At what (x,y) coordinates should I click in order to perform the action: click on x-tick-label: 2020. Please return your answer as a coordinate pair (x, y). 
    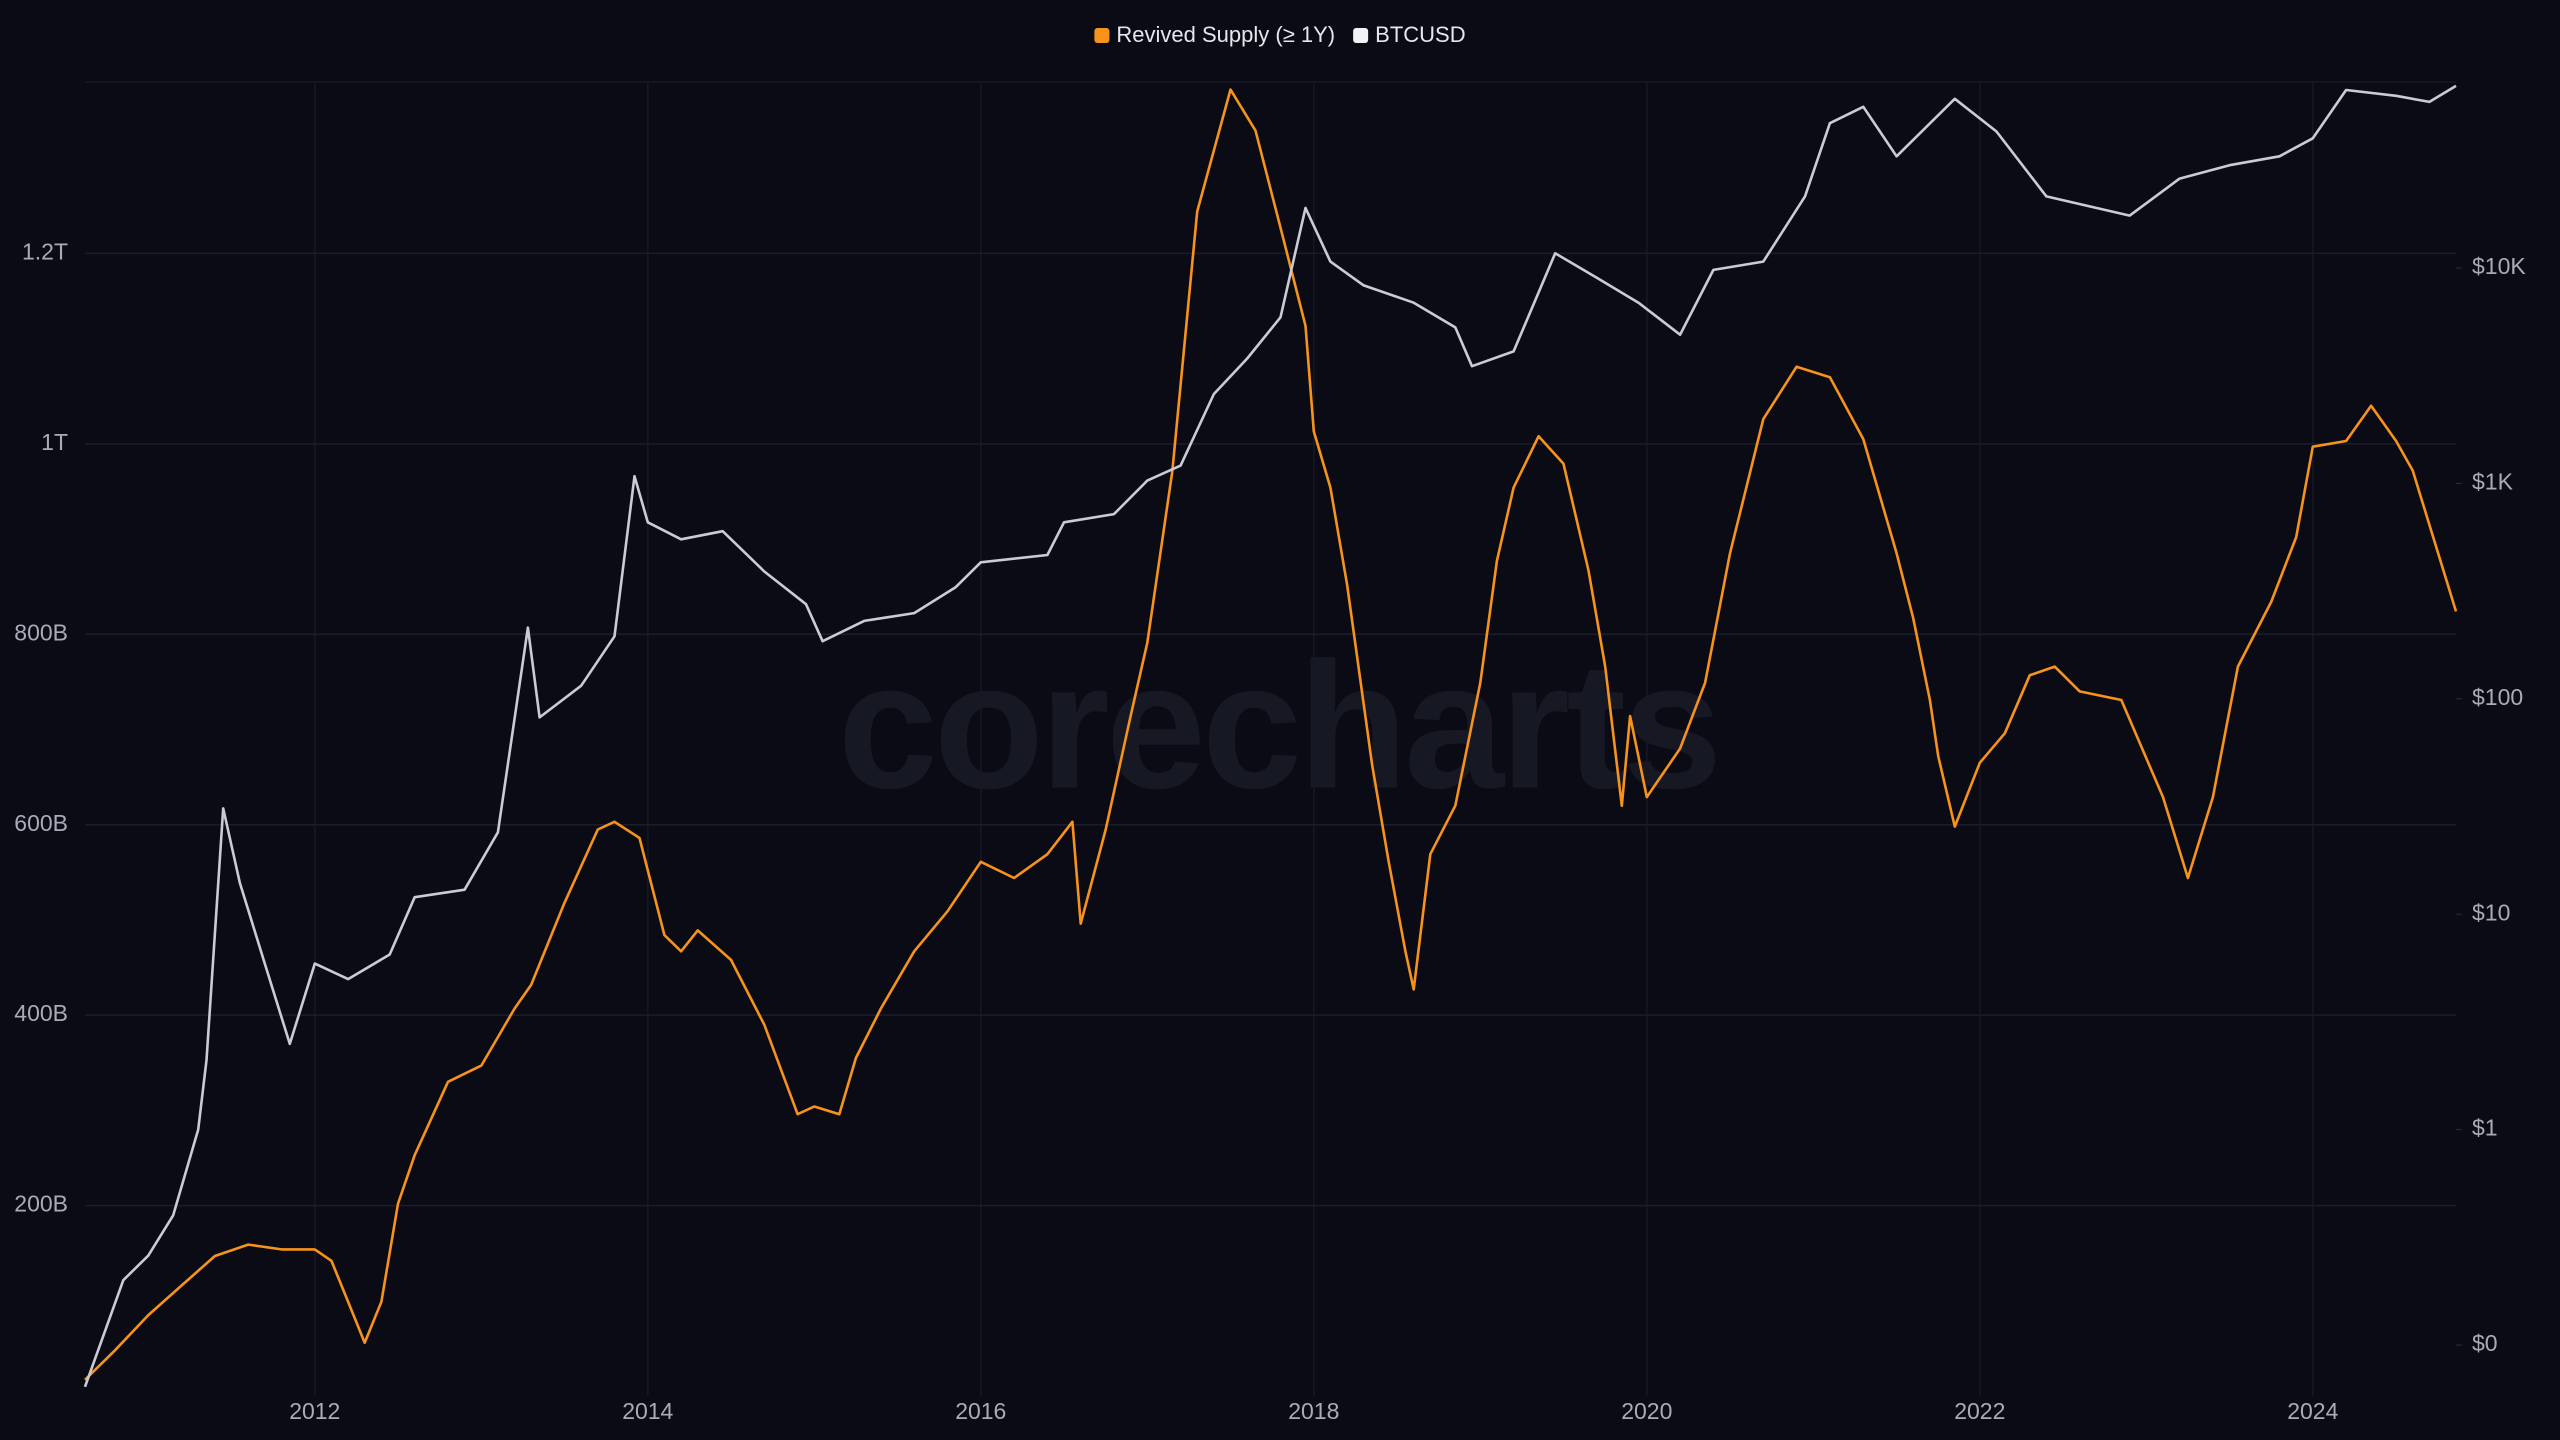
    Looking at the image, I should click on (1646, 1411).